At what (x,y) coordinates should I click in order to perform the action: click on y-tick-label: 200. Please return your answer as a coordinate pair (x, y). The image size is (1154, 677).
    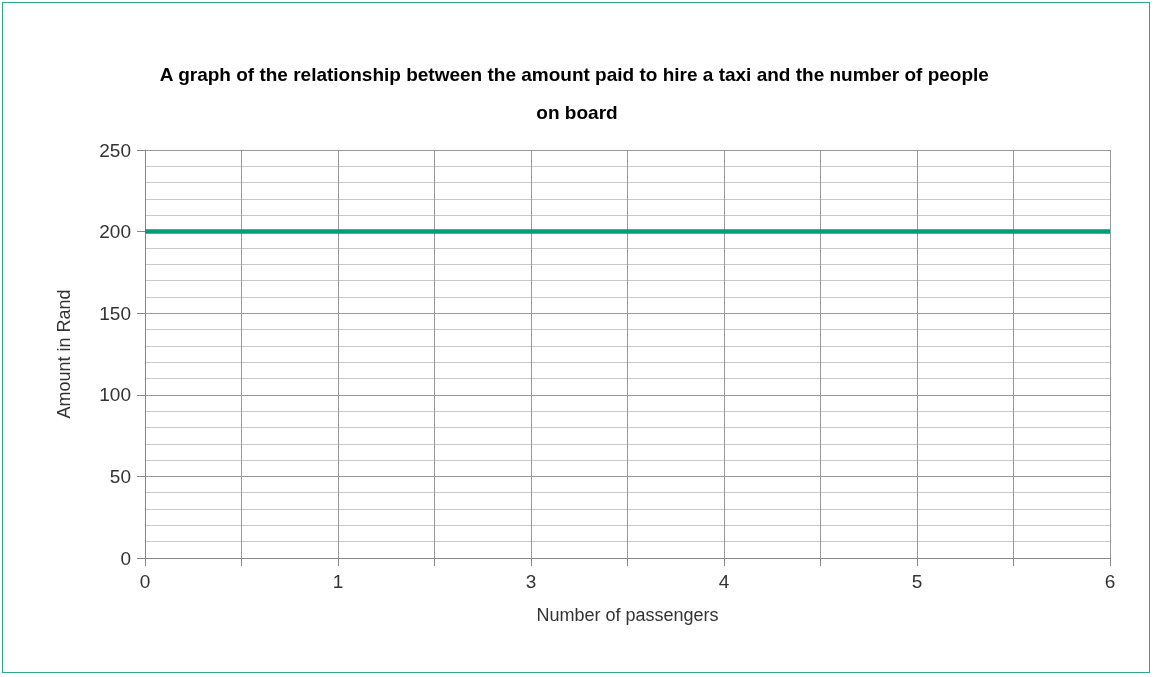
    Looking at the image, I should click on (115, 232).